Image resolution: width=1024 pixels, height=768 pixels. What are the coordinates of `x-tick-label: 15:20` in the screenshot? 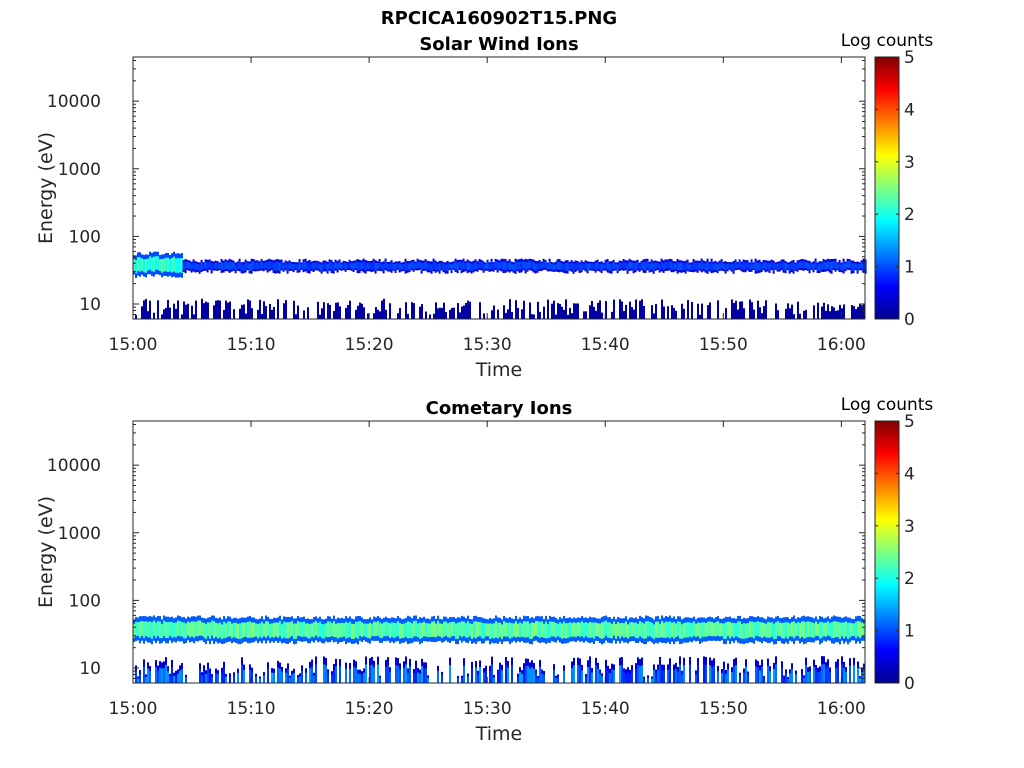 It's located at (369, 709).